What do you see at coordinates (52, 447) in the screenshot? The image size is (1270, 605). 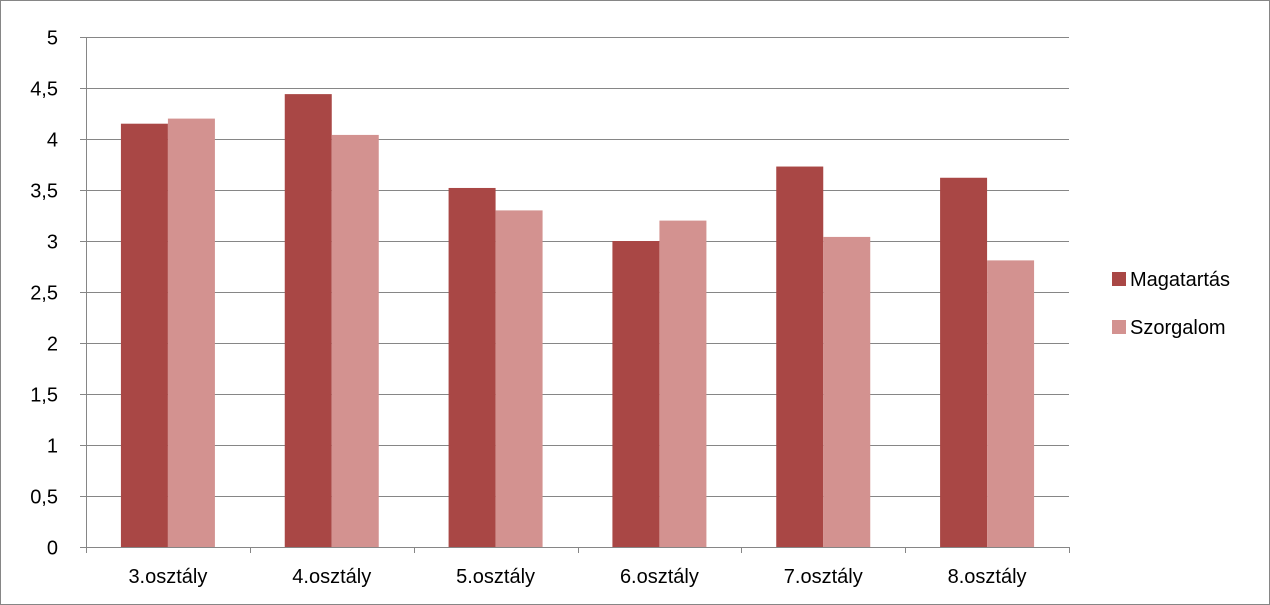 I see `y-tick-label: 1` at bounding box center [52, 447].